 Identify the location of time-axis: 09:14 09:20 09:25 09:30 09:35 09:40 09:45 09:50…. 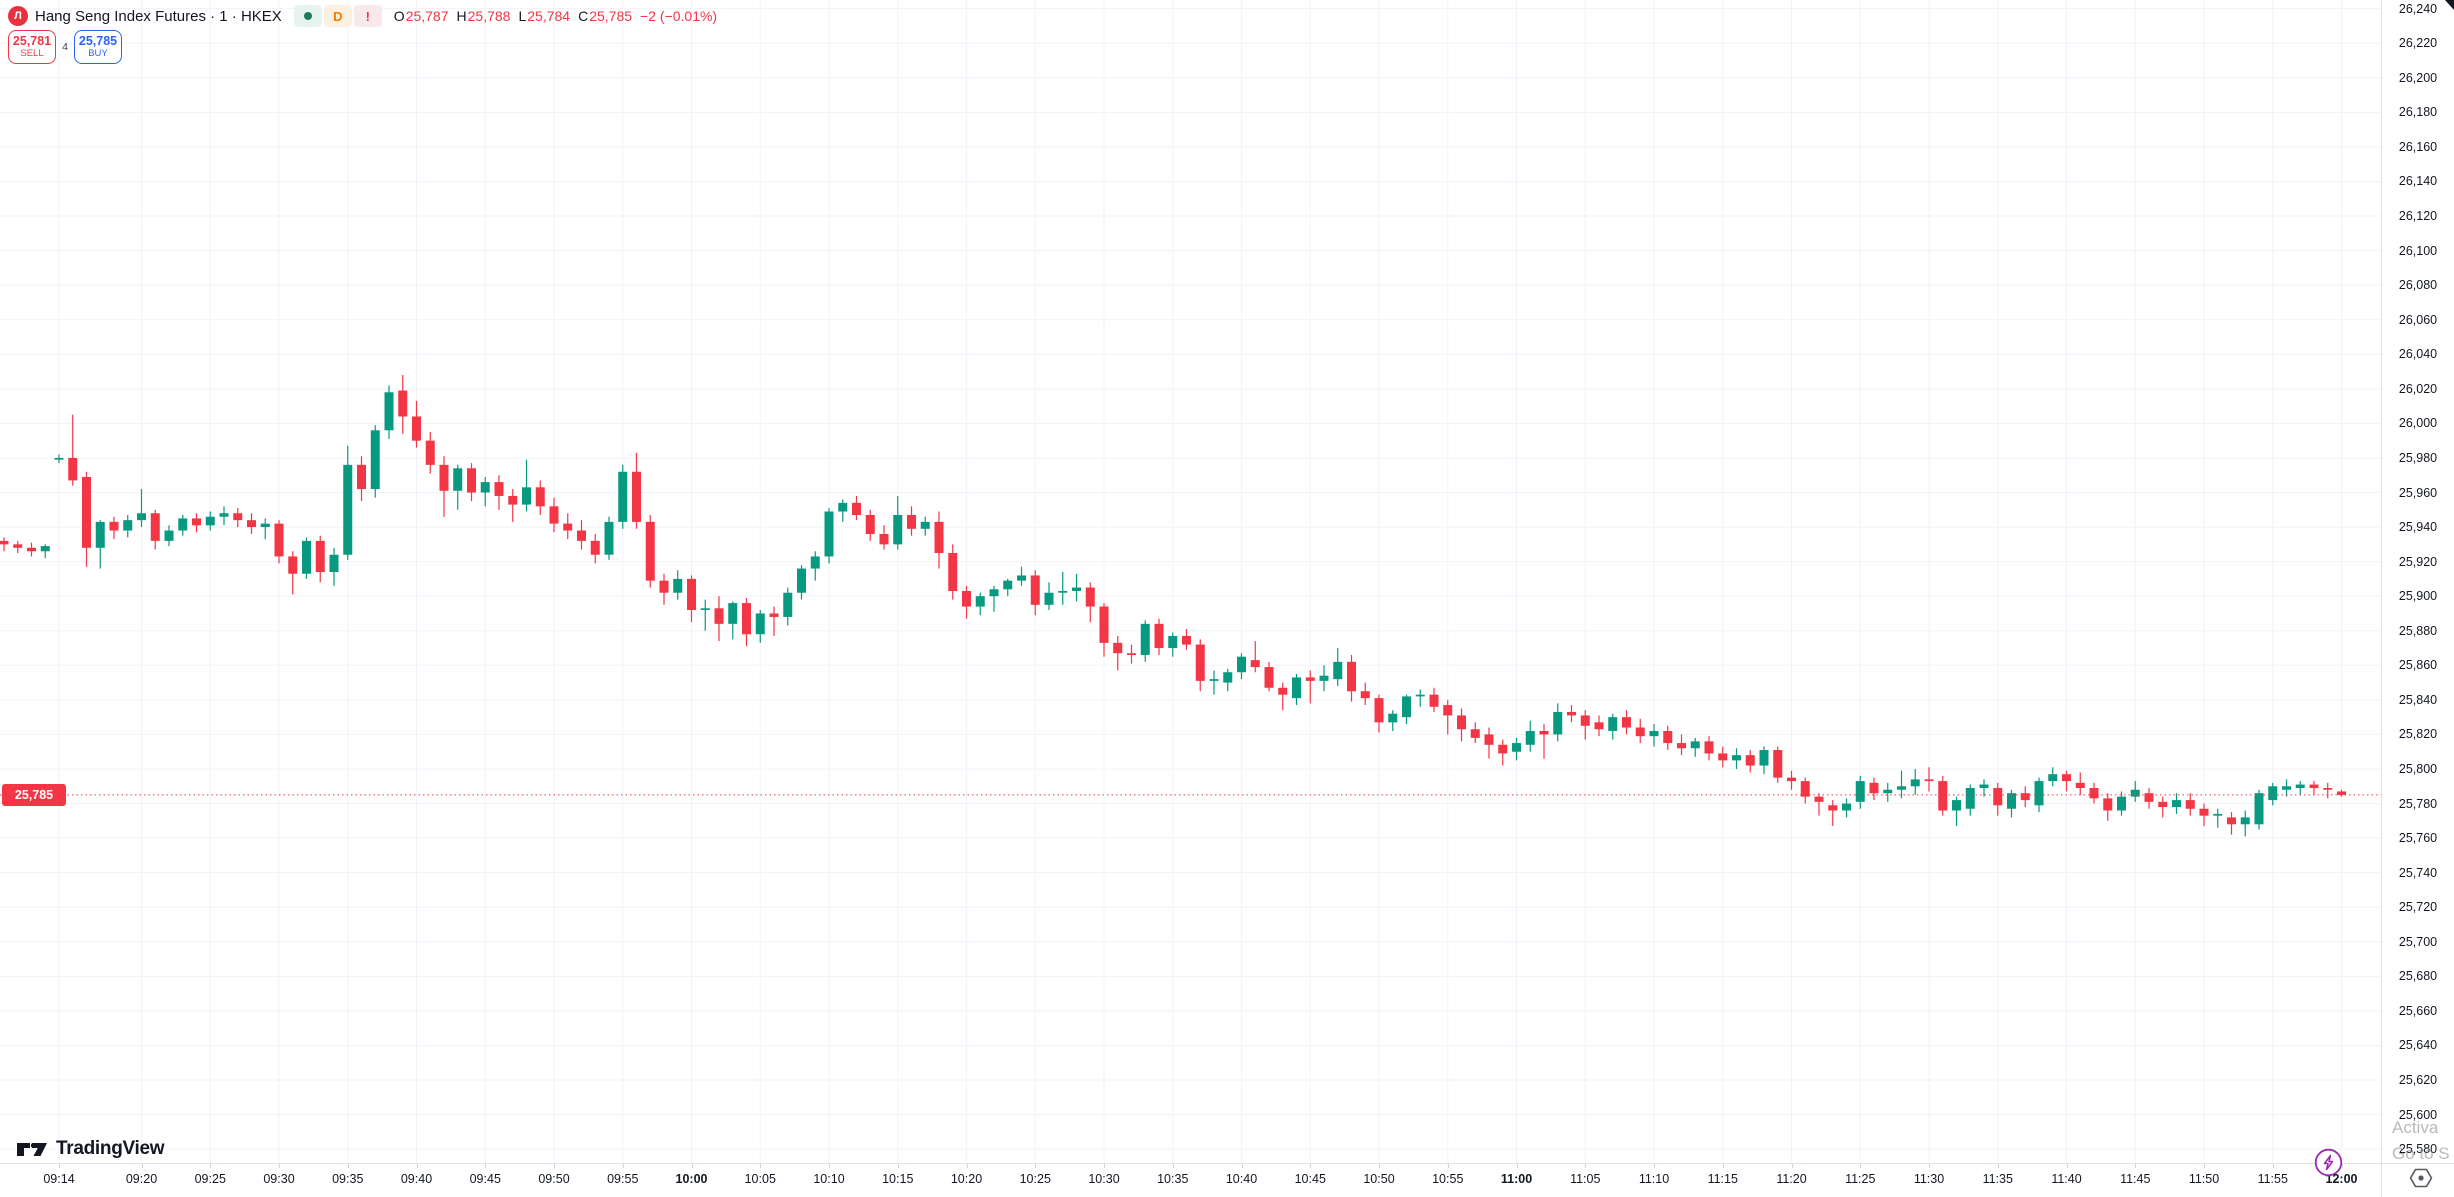
(1227, 1180).